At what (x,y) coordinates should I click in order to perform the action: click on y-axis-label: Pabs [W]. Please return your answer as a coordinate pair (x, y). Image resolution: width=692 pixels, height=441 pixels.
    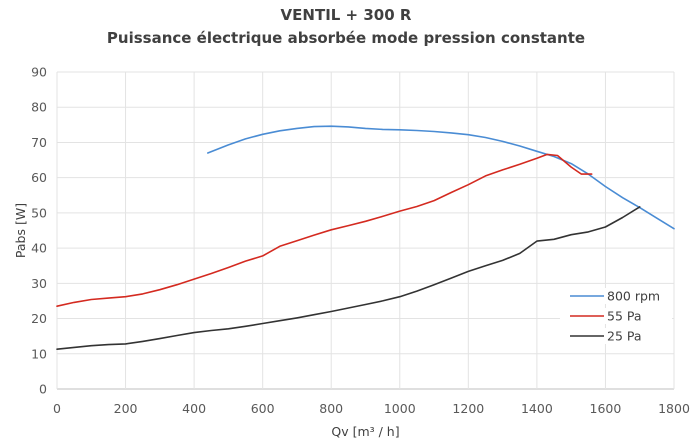
    Looking at the image, I should click on (20, 230).